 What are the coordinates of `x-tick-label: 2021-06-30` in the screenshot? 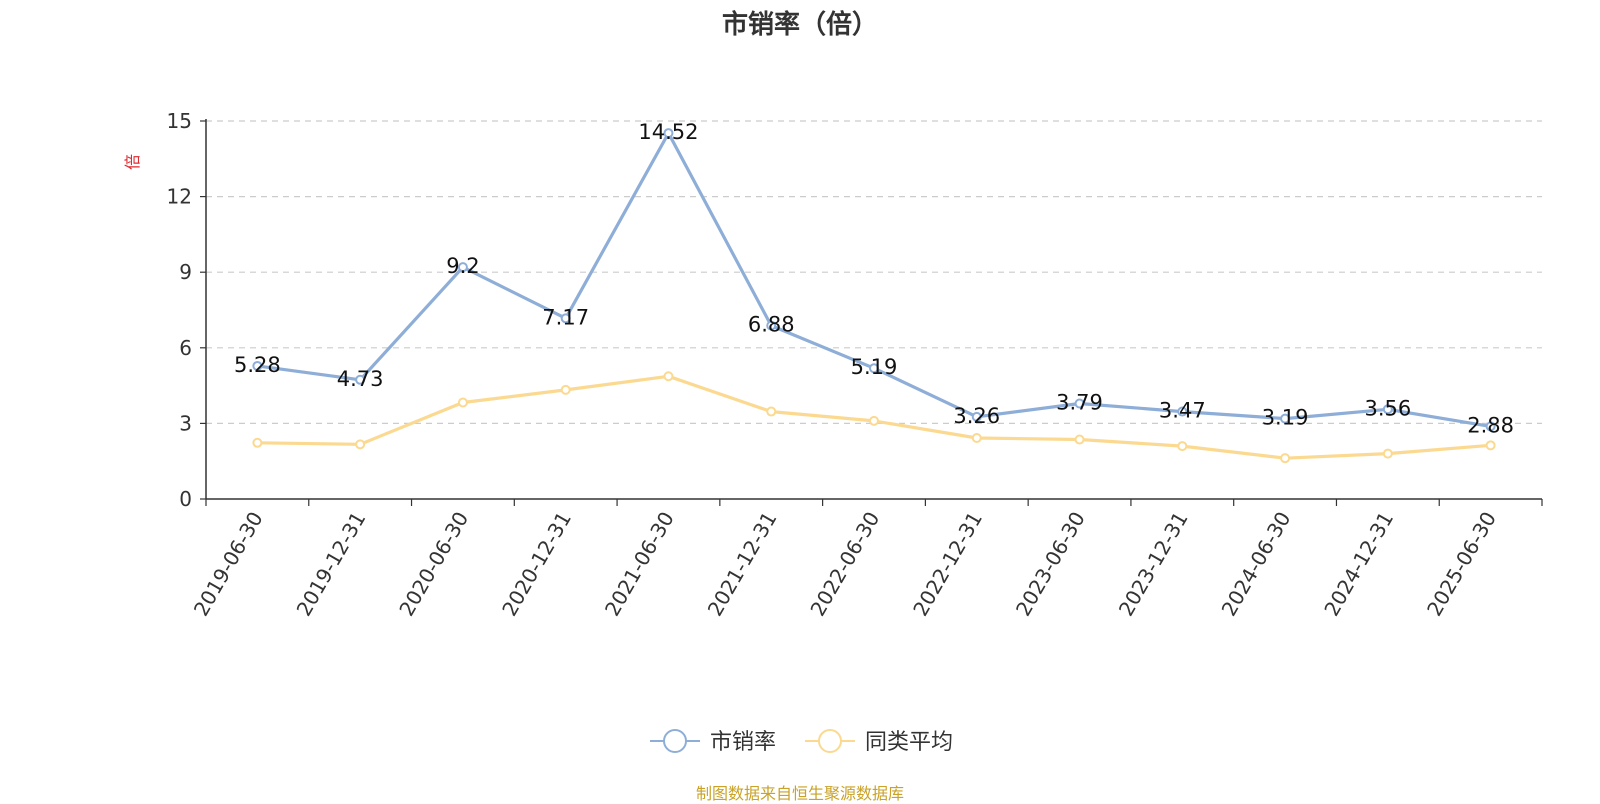 It's located at (639, 564).